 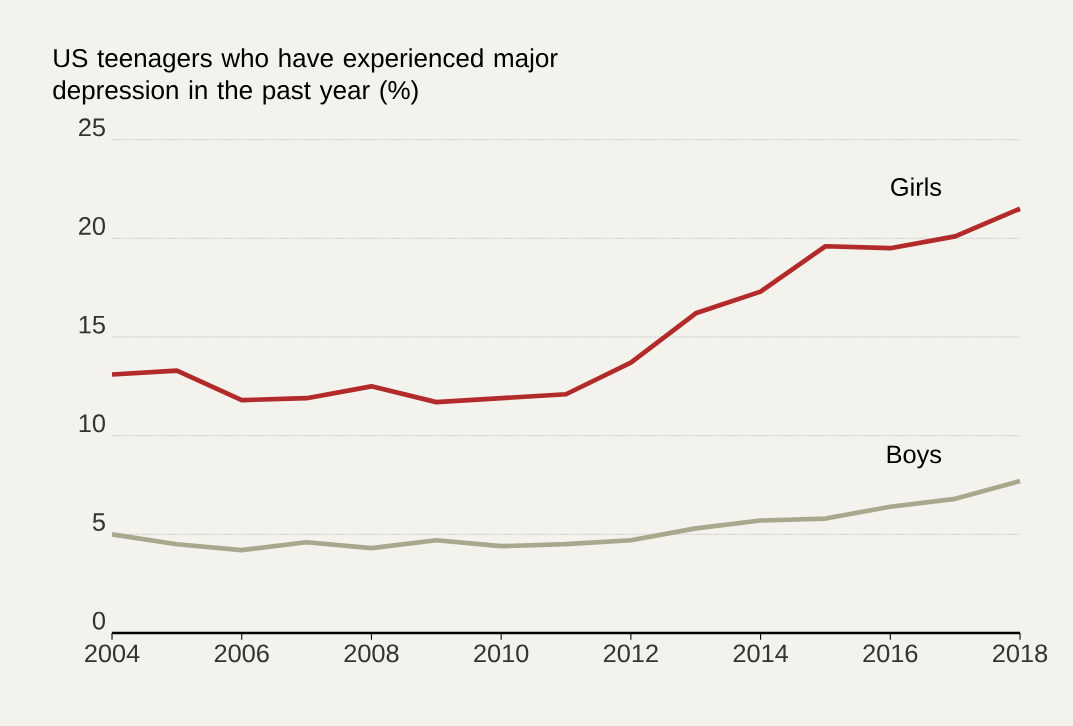 What do you see at coordinates (112, 653) in the screenshot?
I see `x-tick-label: 2004` at bounding box center [112, 653].